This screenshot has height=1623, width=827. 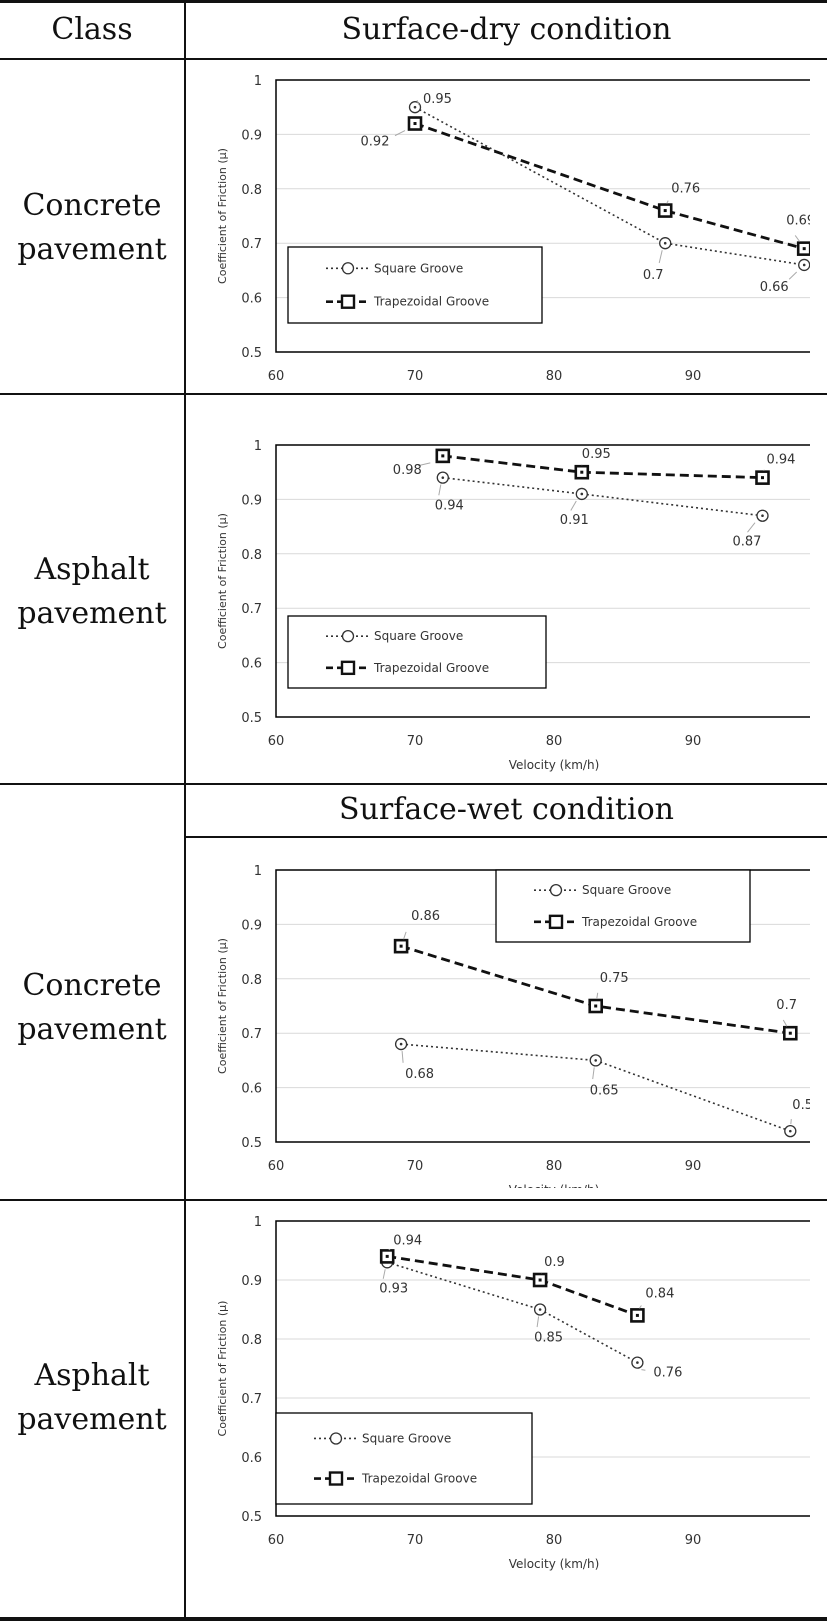 What do you see at coordinates (92, 1398) in the screenshot?
I see `row-label-4: Asphalt pavement` at bounding box center [92, 1398].